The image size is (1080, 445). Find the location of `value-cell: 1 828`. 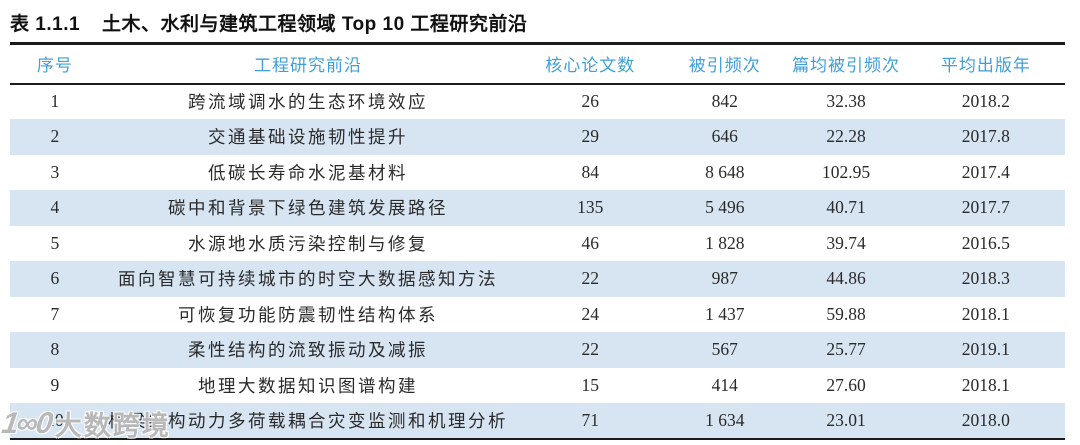

value-cell: 1 828 is located at coordinates (725, 242).